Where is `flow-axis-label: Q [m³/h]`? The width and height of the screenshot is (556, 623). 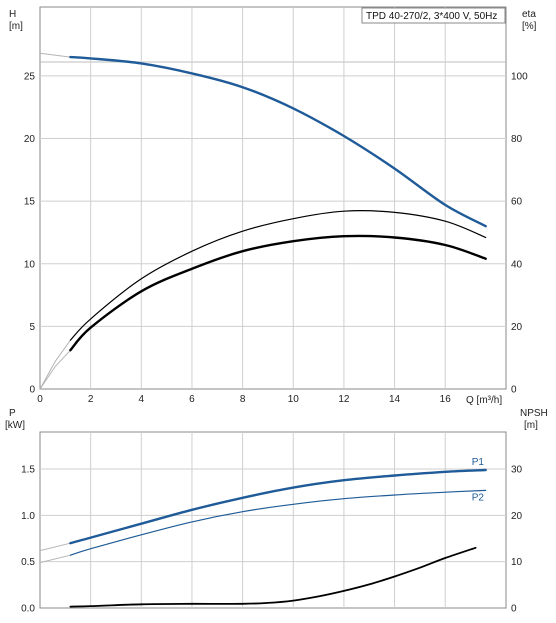 flow-axis-label: Q [m³/h] is located at coordinates (484, 400).